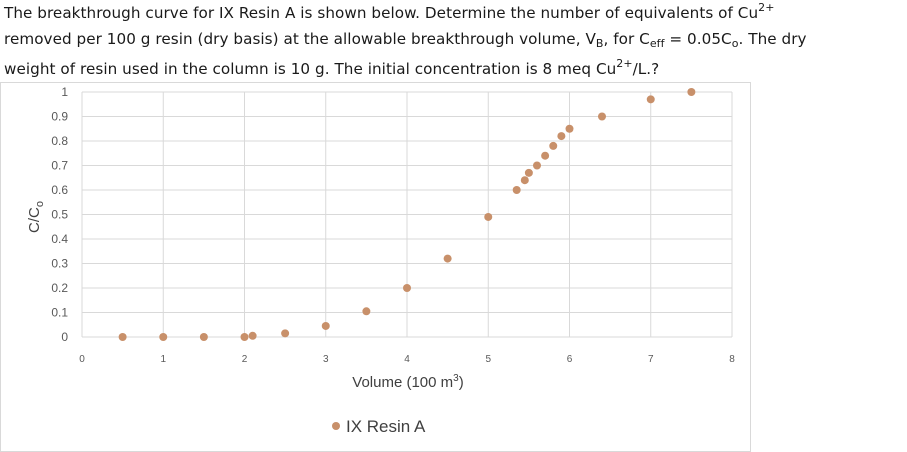 Image resolution: width=907 pixels, height=452 pixels. I want to click on y-axis-label: C/Co, so click(36, 217).